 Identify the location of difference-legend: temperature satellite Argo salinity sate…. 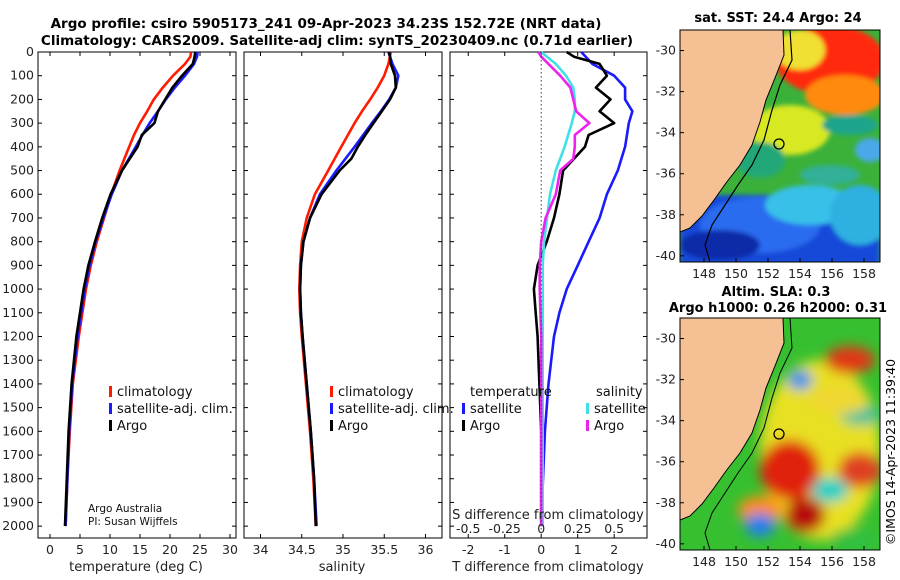
(554, 409).